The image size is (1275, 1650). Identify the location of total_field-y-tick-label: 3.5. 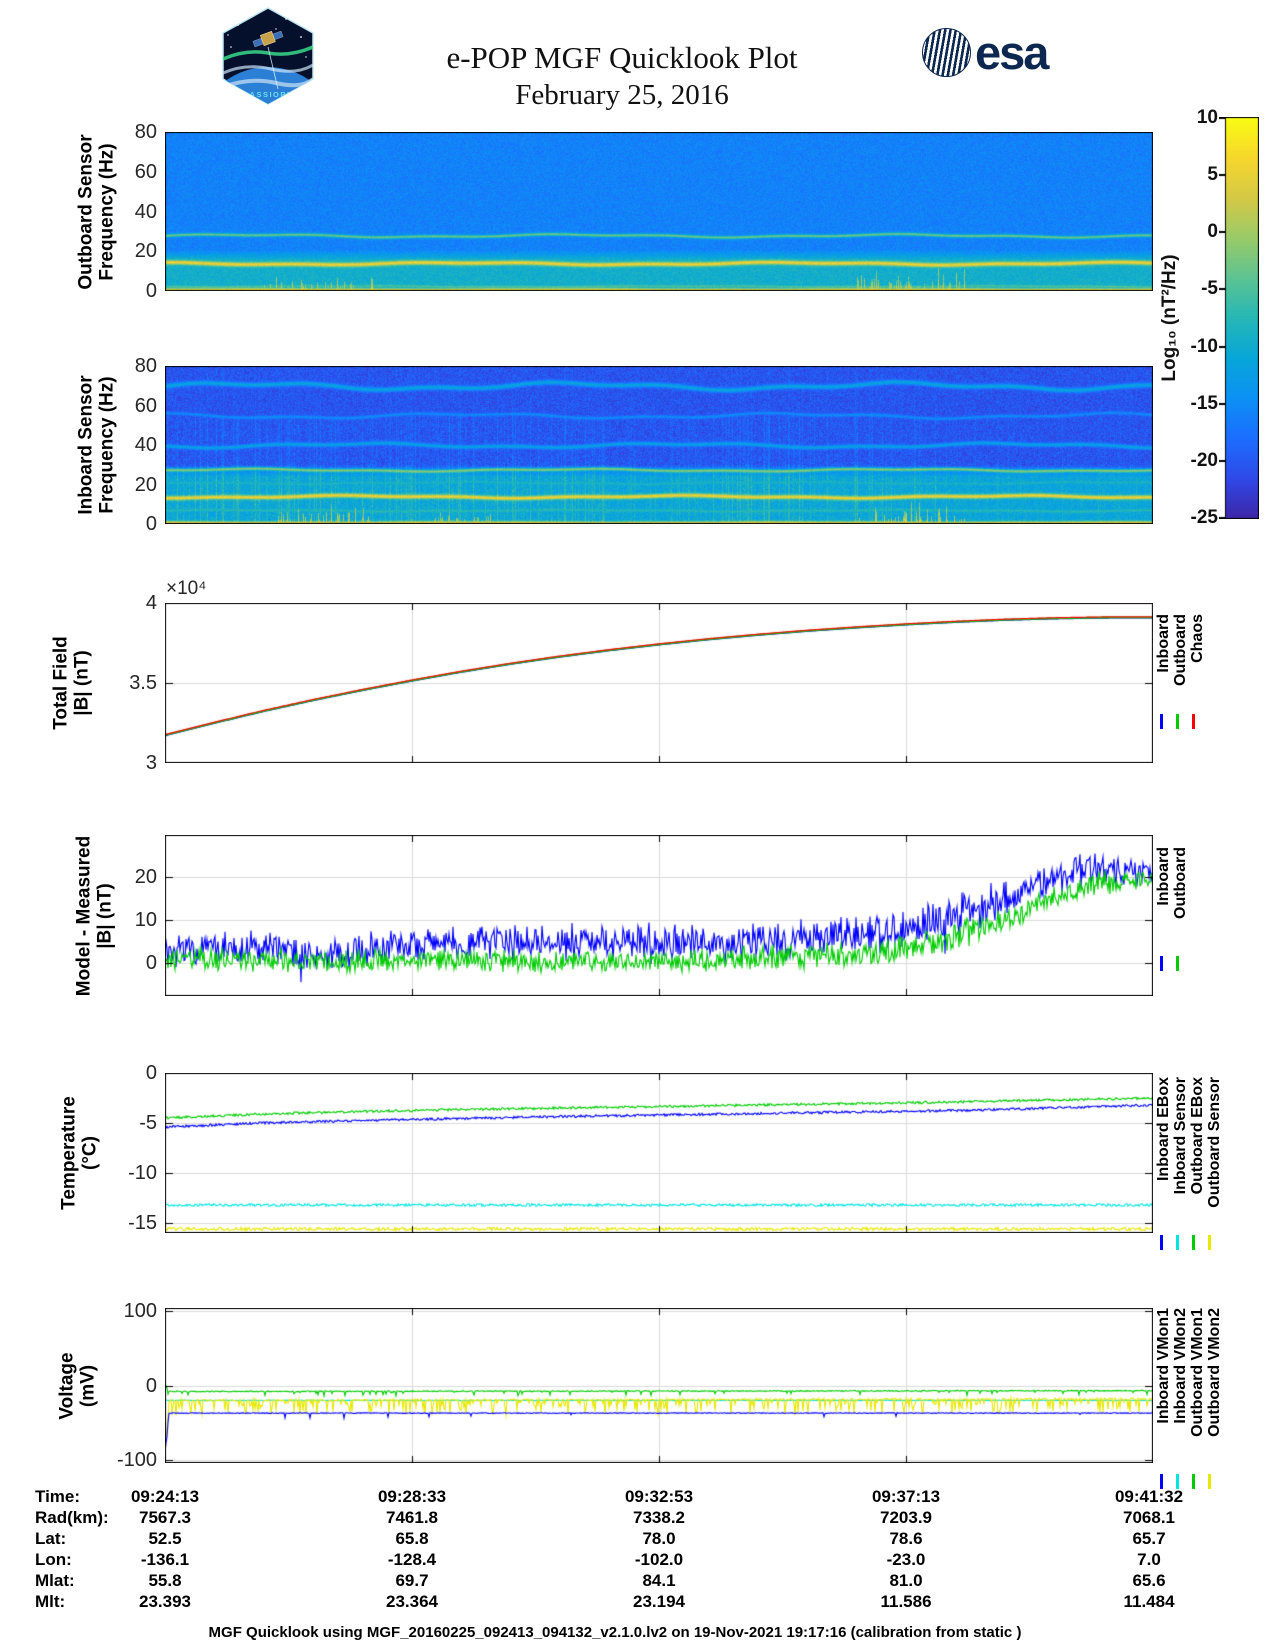
(143, 683).